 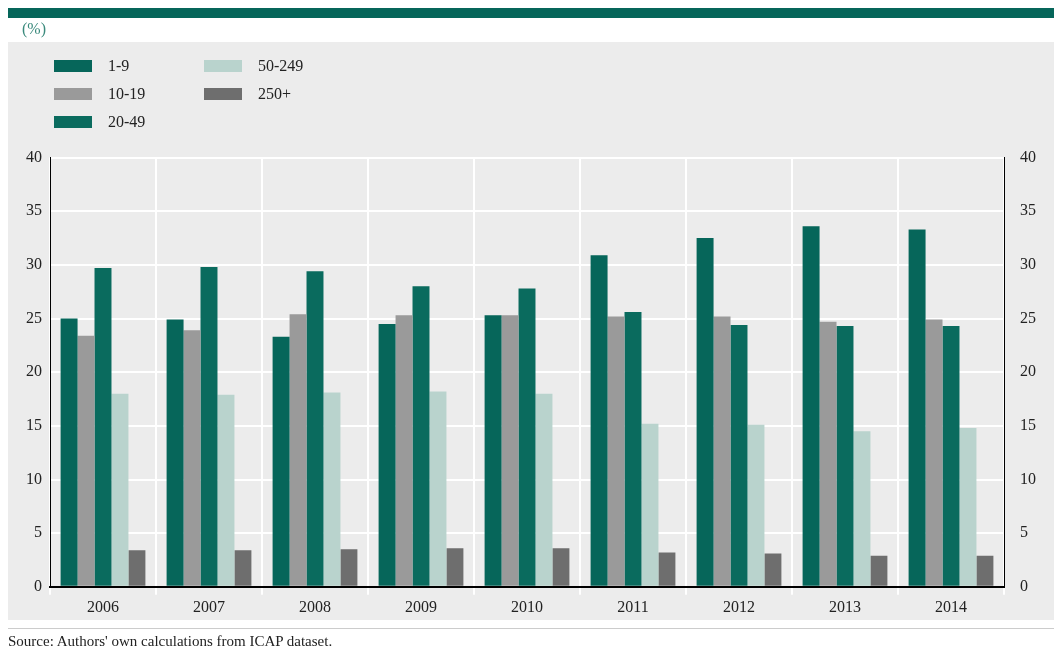 I want to click on source-note: Source: Authors' own calculations from ICAP dataset., so click(x=531, y=639).